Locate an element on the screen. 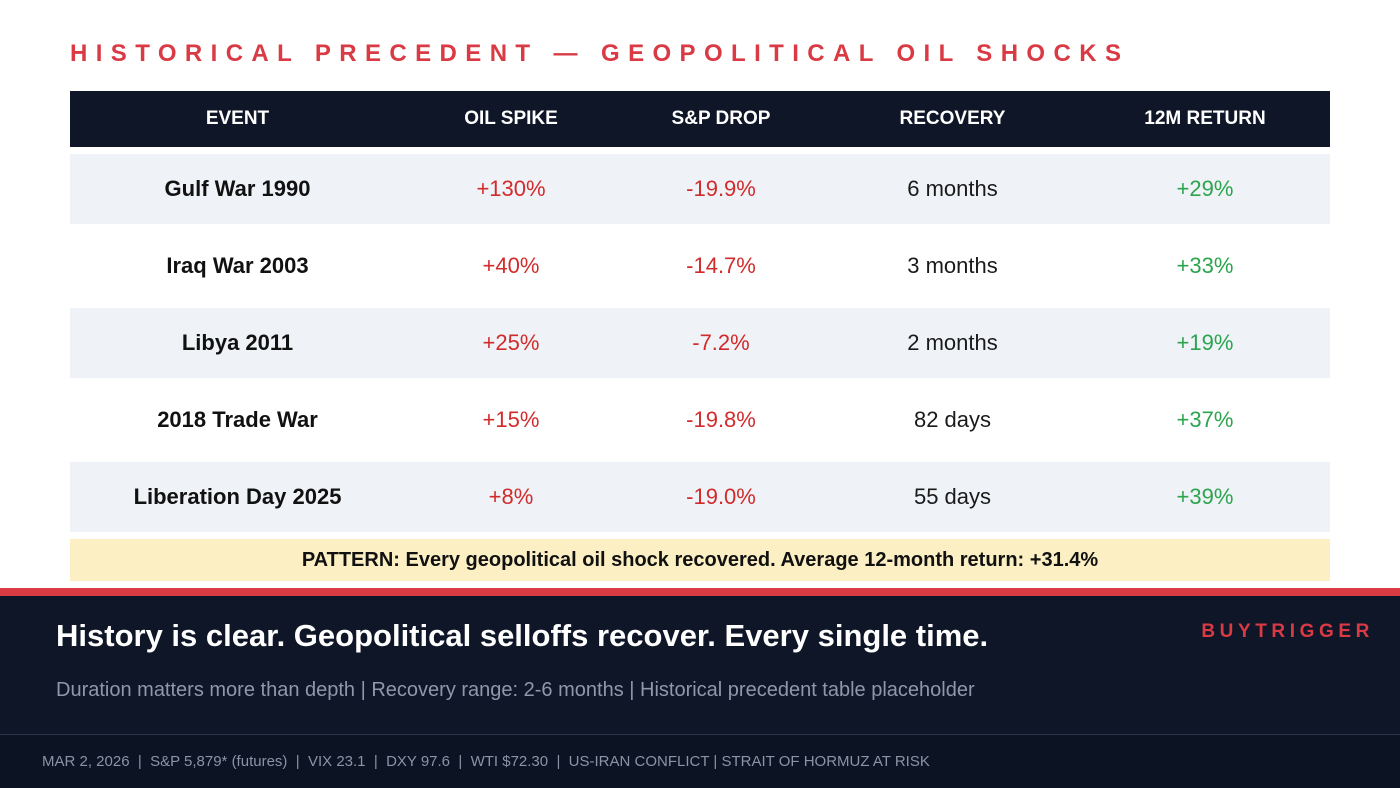 This screenshot has height=788, width=1400. oil-spike-cell: +40% is located at coordinates (511, 265).